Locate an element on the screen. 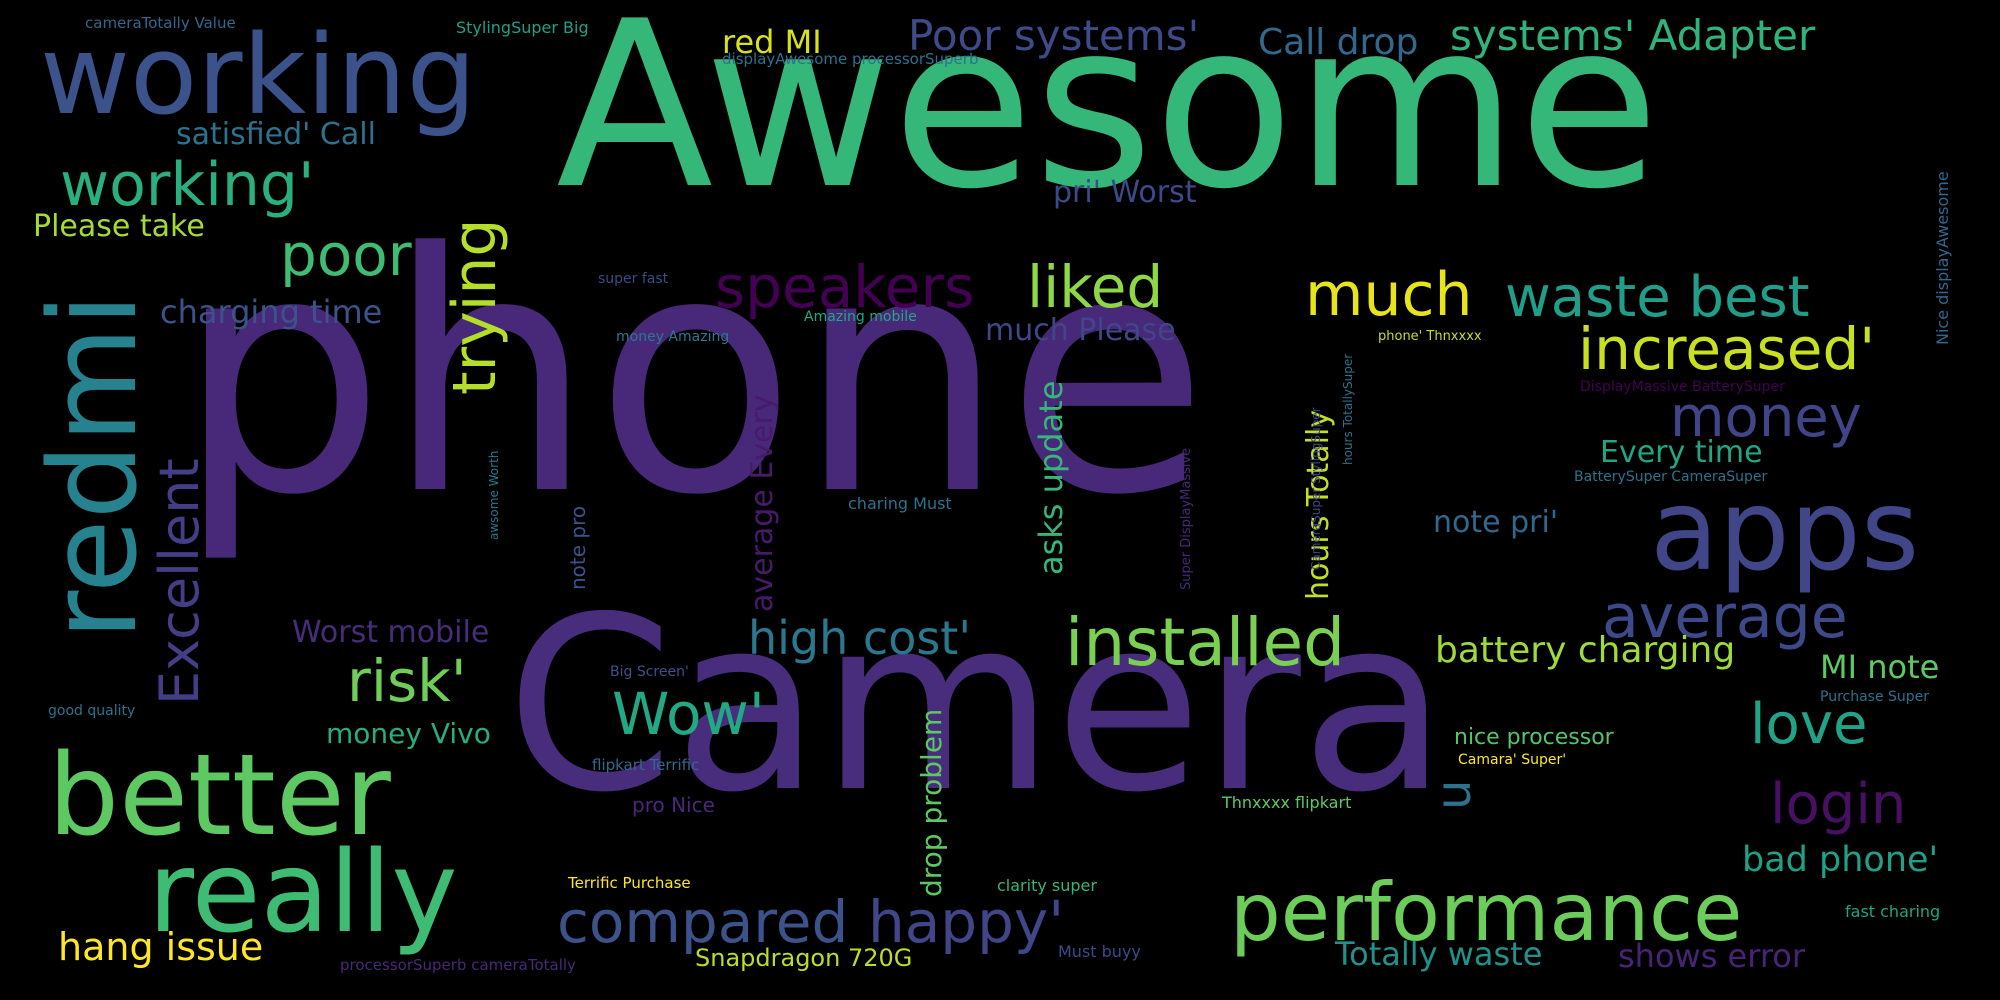 This screenshot has width=2000, height=1000. word-nice-processor: nice processor is located at coordinates (1534, 737).